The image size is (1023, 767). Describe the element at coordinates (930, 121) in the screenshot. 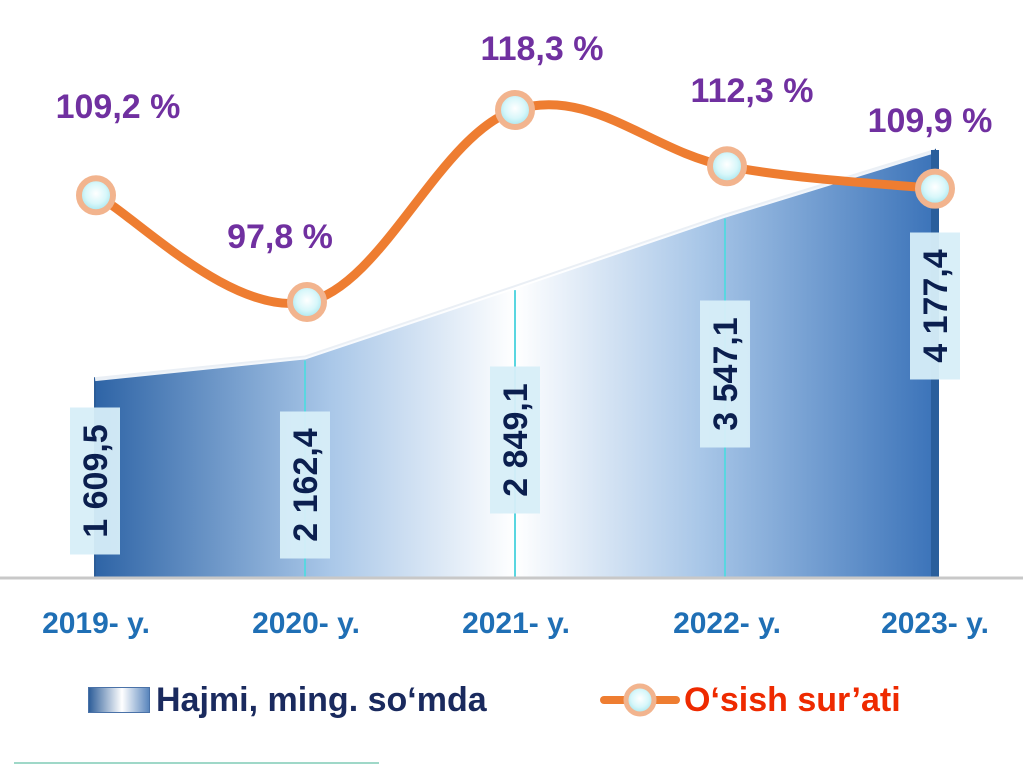

I see `growth-label: 109,9 %` at that location.